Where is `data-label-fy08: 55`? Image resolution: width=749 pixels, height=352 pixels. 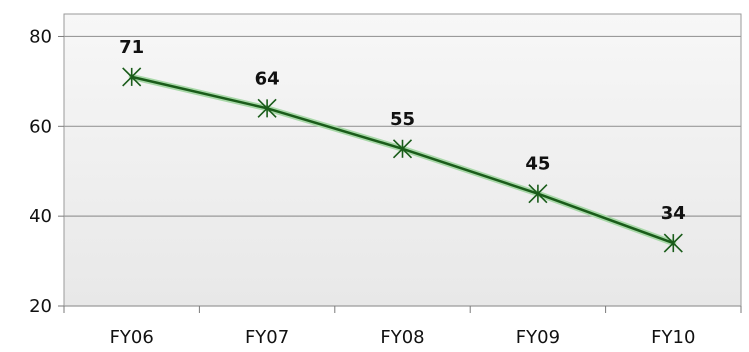
data-label-fy08: 55 is located at coordinates (402, 119).